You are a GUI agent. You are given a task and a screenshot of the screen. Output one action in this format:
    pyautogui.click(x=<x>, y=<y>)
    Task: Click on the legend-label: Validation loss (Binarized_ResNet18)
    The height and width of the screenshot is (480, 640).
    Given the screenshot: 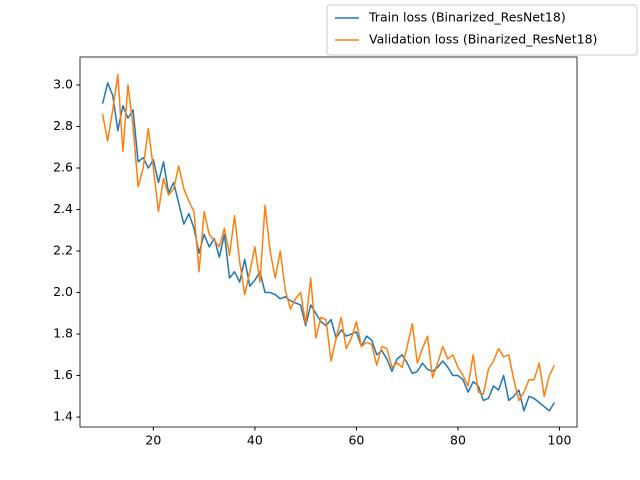 What is the action you would take?
    pyautogui.click(x=483, y=39)
    